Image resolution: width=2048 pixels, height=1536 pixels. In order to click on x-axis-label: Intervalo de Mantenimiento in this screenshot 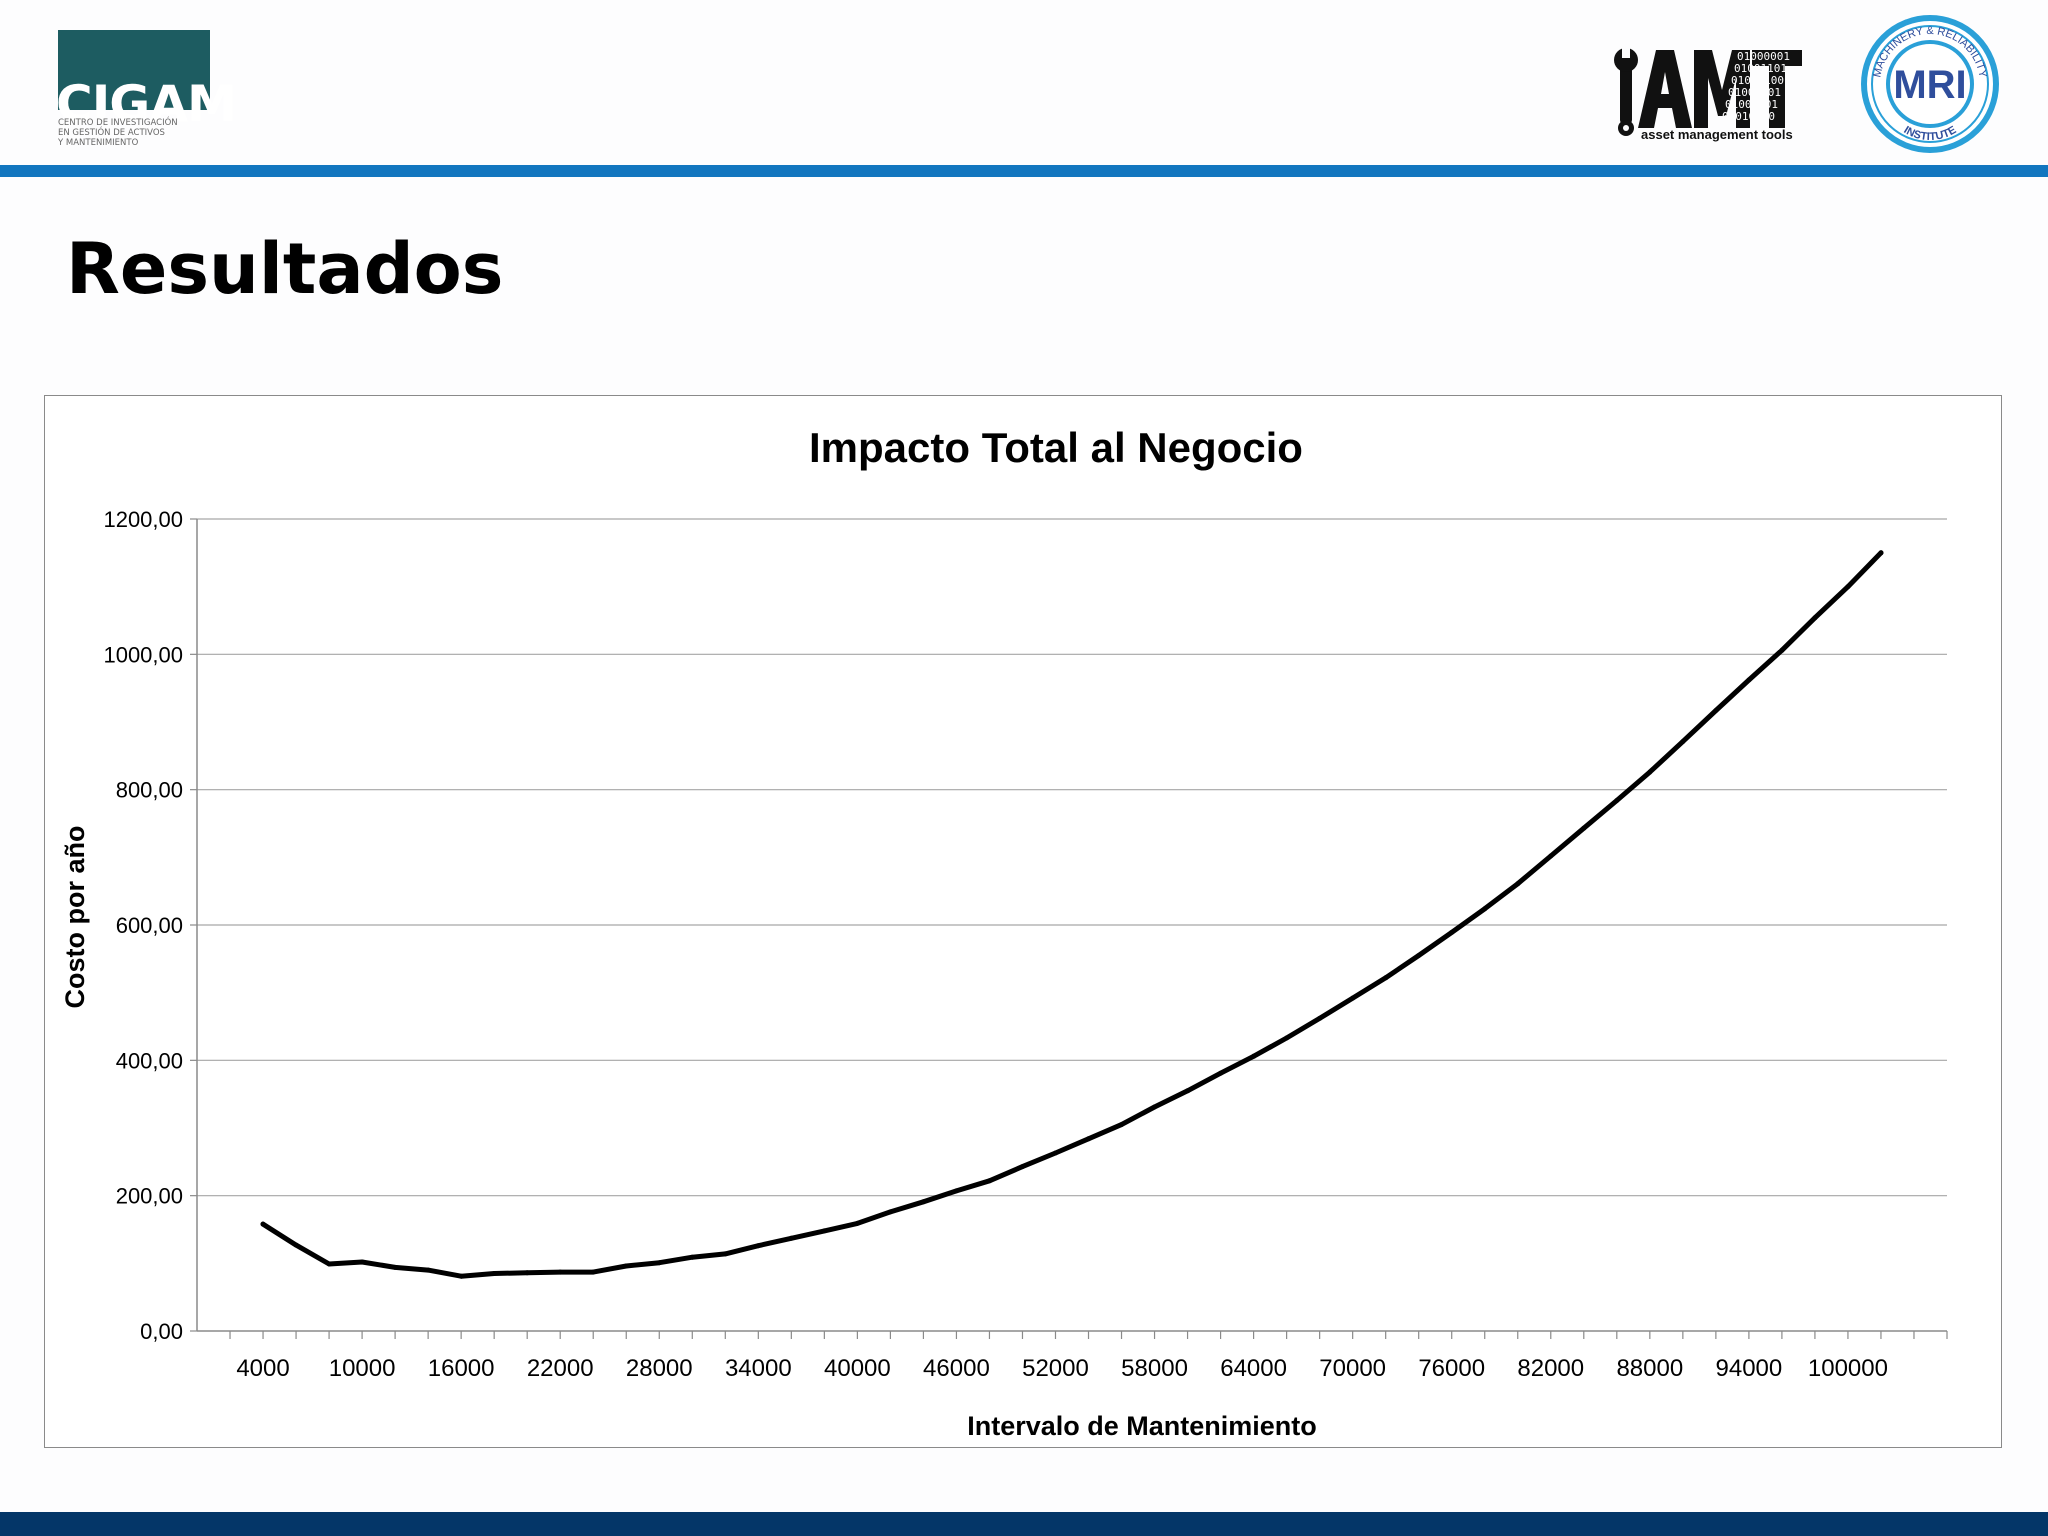, I will do `click(1142, 1426)`.